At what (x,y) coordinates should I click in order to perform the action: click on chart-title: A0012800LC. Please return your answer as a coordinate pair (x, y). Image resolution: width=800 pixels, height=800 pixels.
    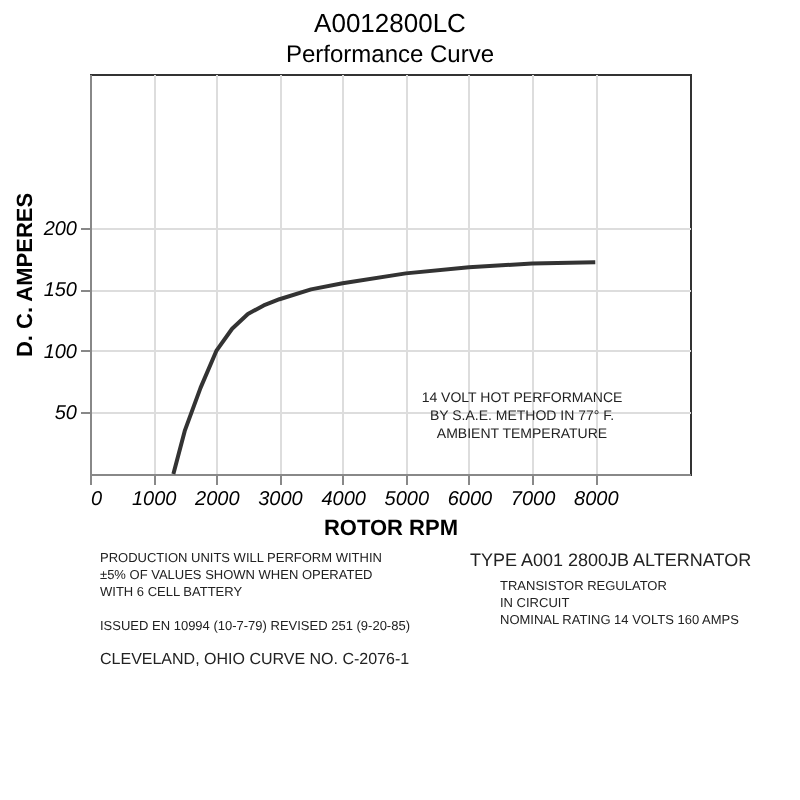
    Looking at the image, I should click on (390, 23).